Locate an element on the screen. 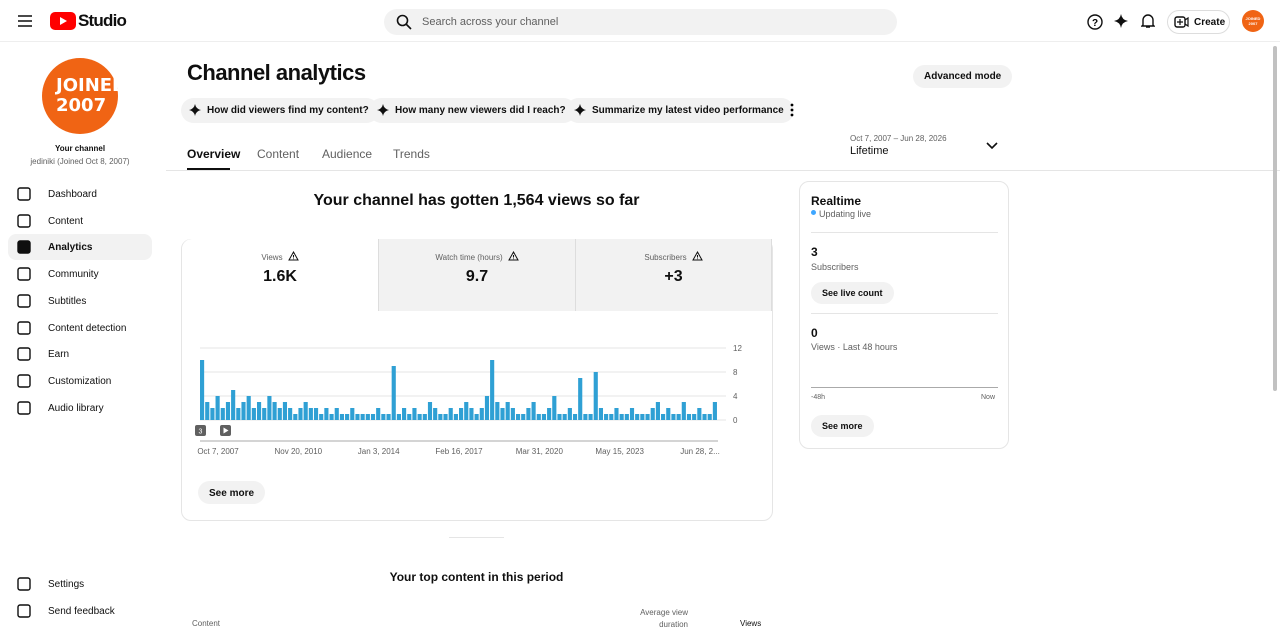 This screenshot has width=1280, height=631. advanced-mode-button: Advanced mode is located at coordinates (963, 76).